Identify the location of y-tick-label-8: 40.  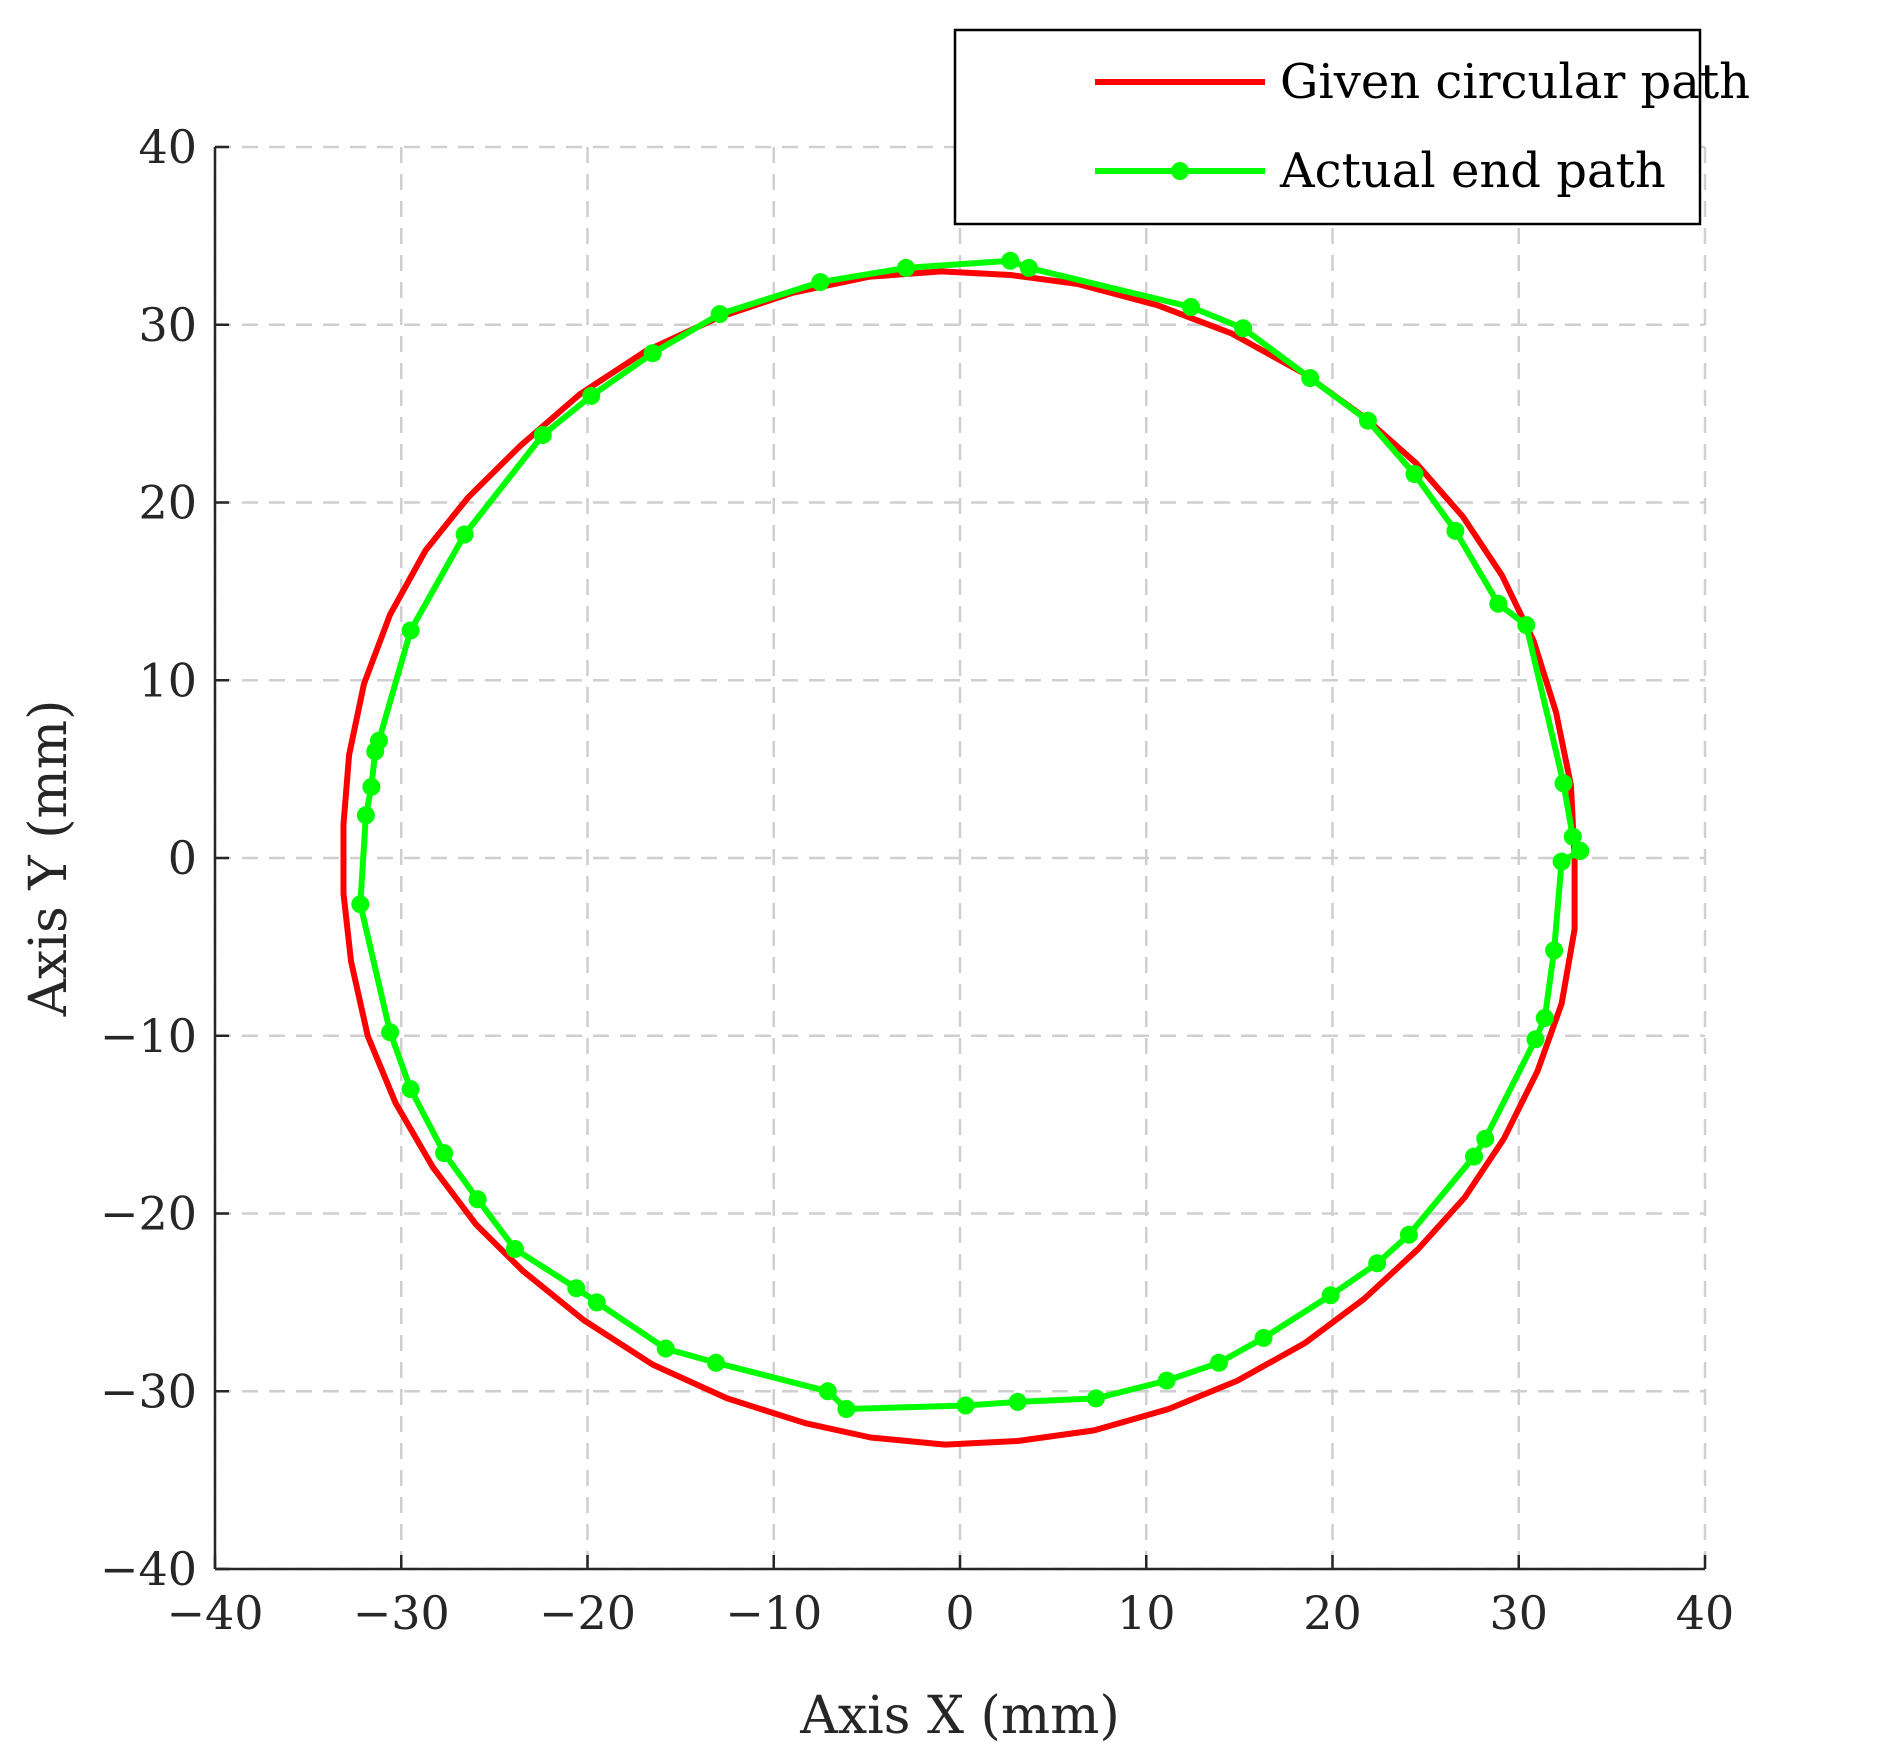
(167, 147).